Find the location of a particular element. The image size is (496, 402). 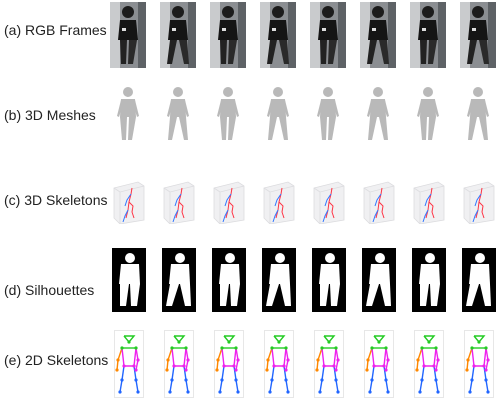

row-label-rgb-frames: (a) RGB Frames is located at coordinates (55, 30).